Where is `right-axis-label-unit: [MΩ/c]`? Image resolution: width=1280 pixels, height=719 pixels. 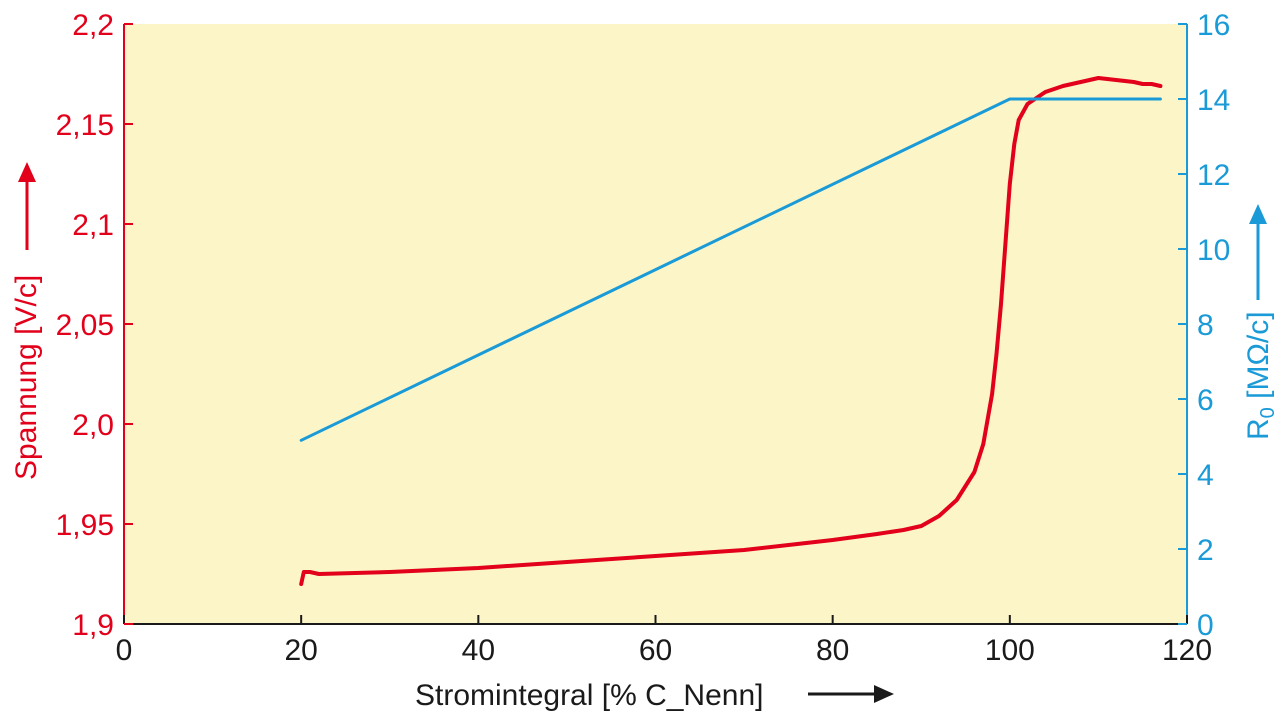
right-axis-label-unit: [MΩ/c] is located at coordinates (1258, 359).